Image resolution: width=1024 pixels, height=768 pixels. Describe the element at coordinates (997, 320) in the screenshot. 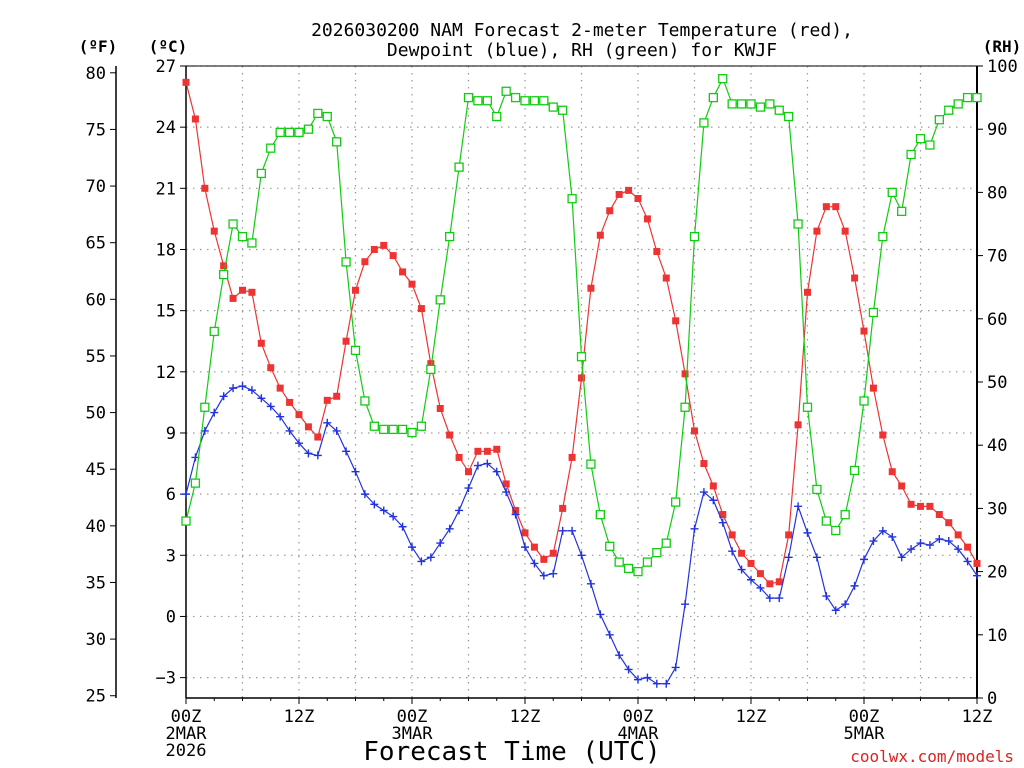

I see `rh-tick-label: 60` at that location.